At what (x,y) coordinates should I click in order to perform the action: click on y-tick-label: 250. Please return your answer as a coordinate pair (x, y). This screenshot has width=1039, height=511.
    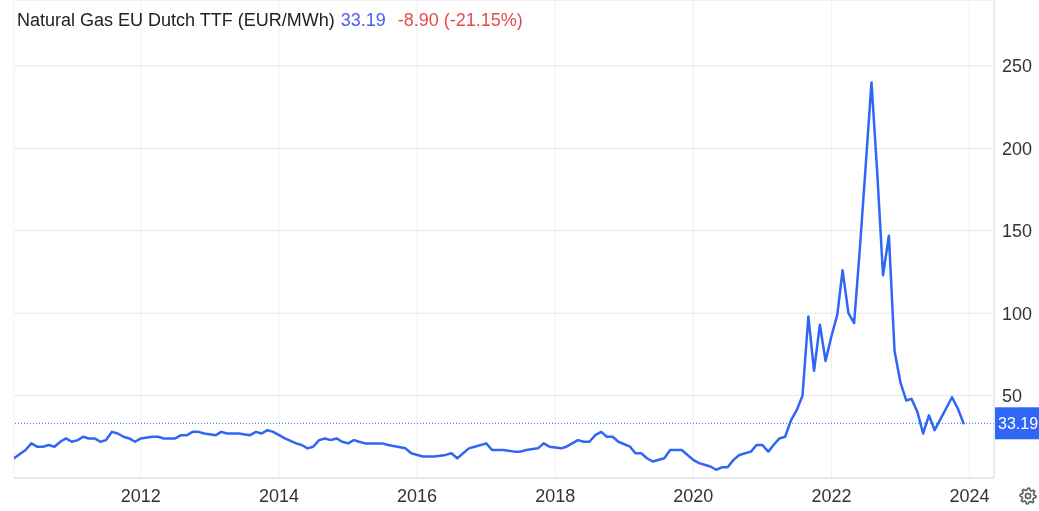
    Looking at the image, I should click on (1017, 66).